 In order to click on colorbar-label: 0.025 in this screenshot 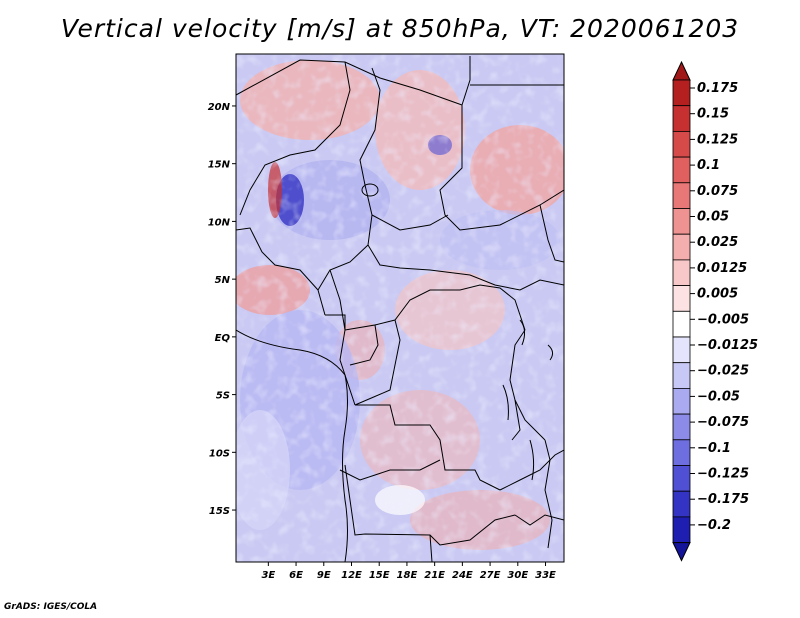, I will do `click(717, 242)`.